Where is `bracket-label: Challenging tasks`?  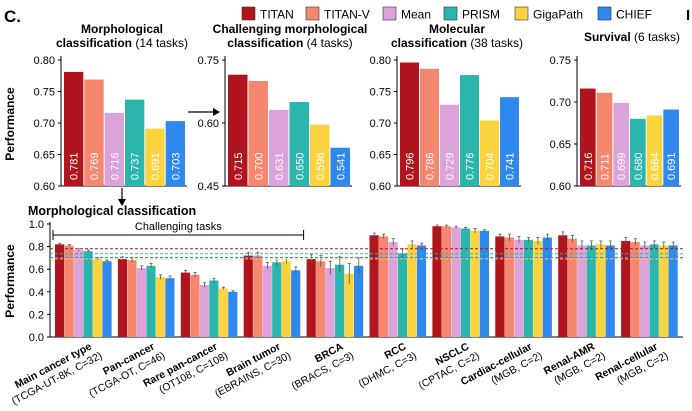 bracket-label: Challenging tasks is located at coordinates (178, 227).